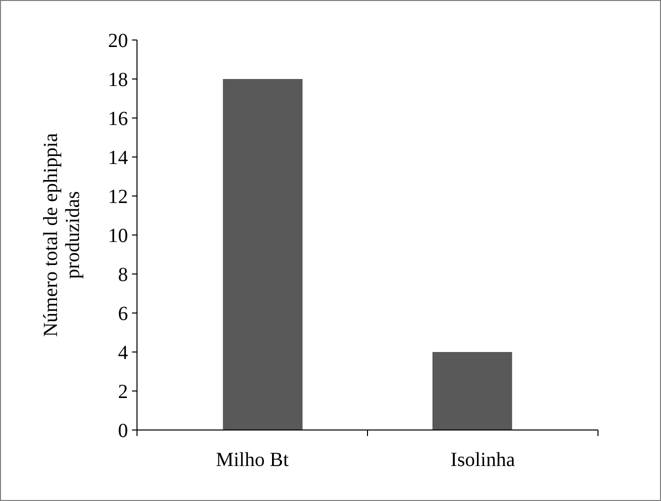 The height and width of the screenshot is (501, 661). Describe the element at coordinates (123, 353) in the screenshot. I see `y-tick-label: 4` at that location.